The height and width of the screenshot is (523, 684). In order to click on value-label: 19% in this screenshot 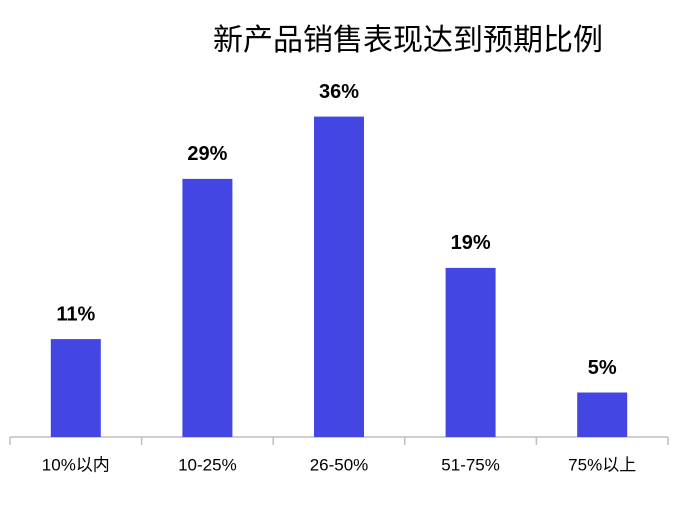, I will do `click(471, 243)`.